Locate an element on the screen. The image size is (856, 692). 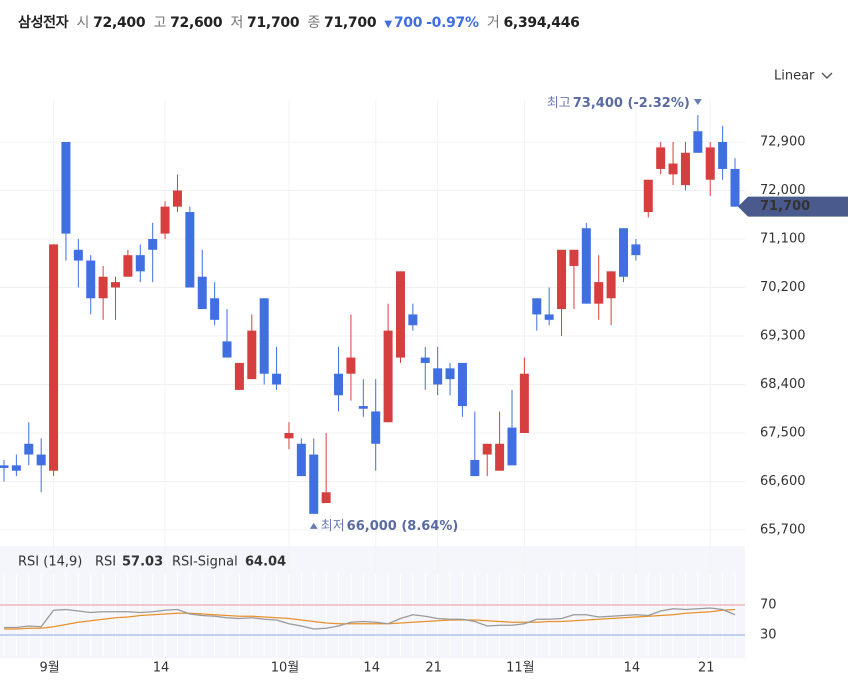
price-tag is located at coordinates (793, 206).